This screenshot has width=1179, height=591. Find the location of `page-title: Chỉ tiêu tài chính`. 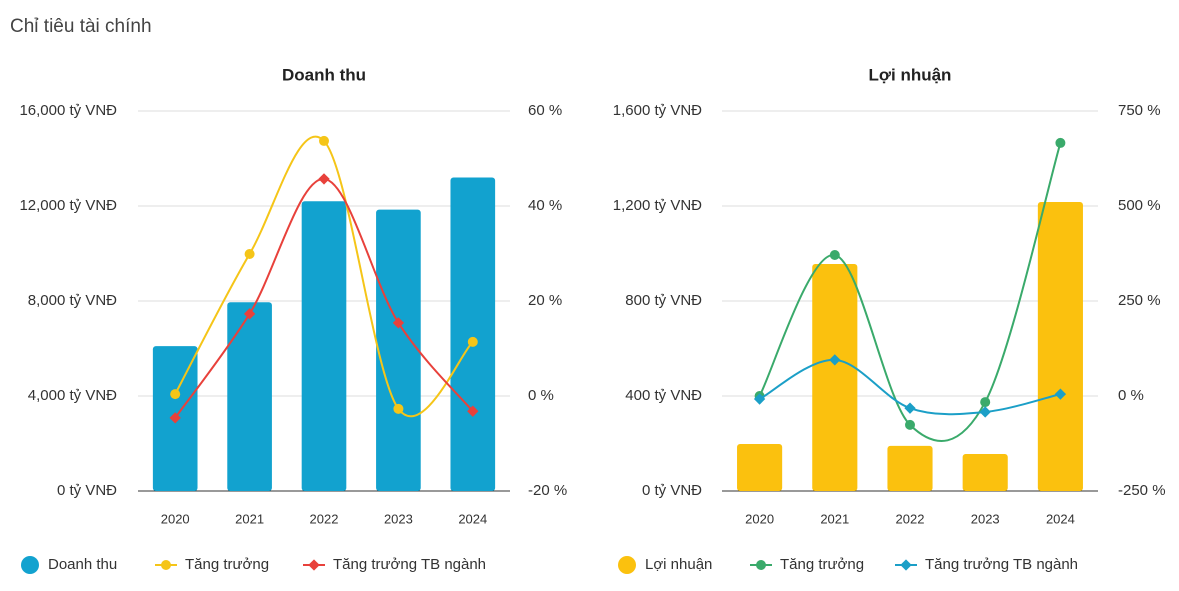

page-title: Chỉ tiêu tài chính is located at coordinates (81, 26).